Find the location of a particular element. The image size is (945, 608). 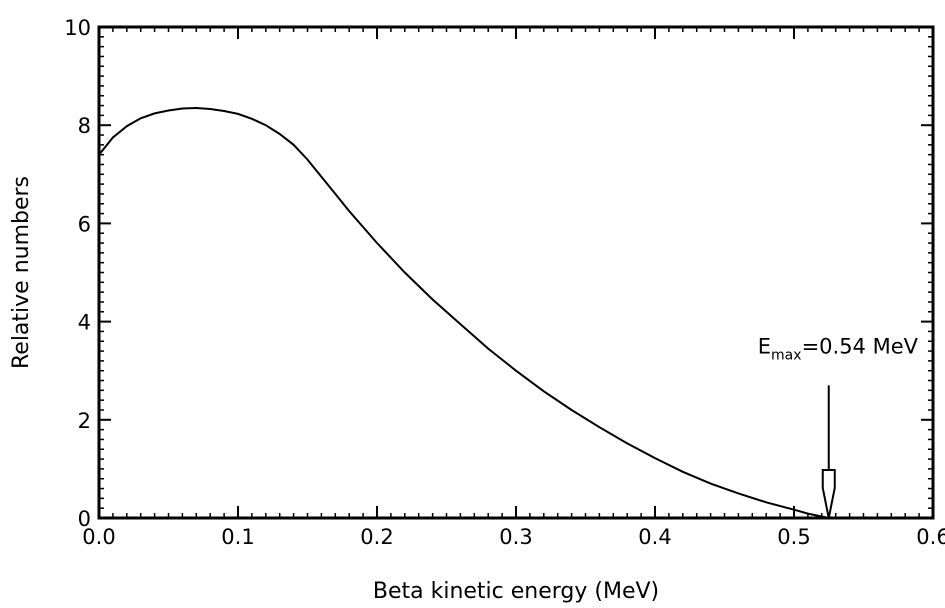

y-tick-labels: 0 2 4 6 8 10 is located at coordinates (77, 273).